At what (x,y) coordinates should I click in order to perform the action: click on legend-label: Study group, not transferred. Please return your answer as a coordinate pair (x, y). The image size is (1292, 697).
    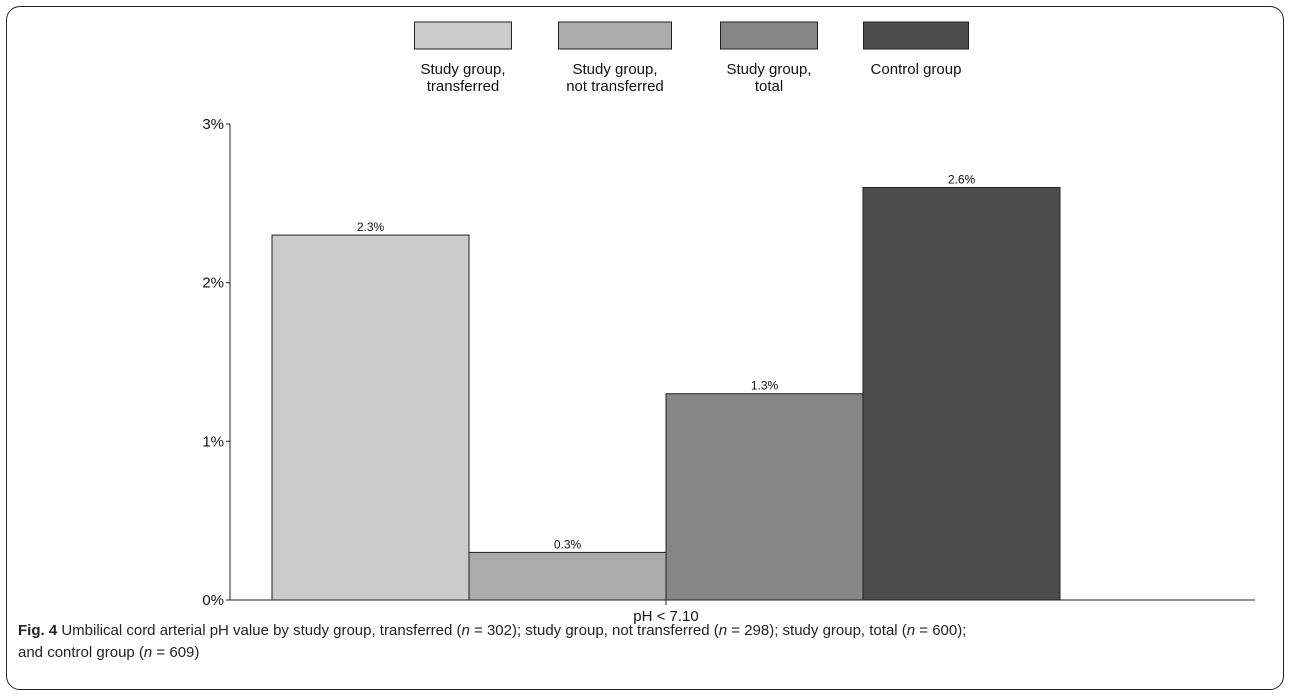
    Looking at the image, I should click on (615, 78).